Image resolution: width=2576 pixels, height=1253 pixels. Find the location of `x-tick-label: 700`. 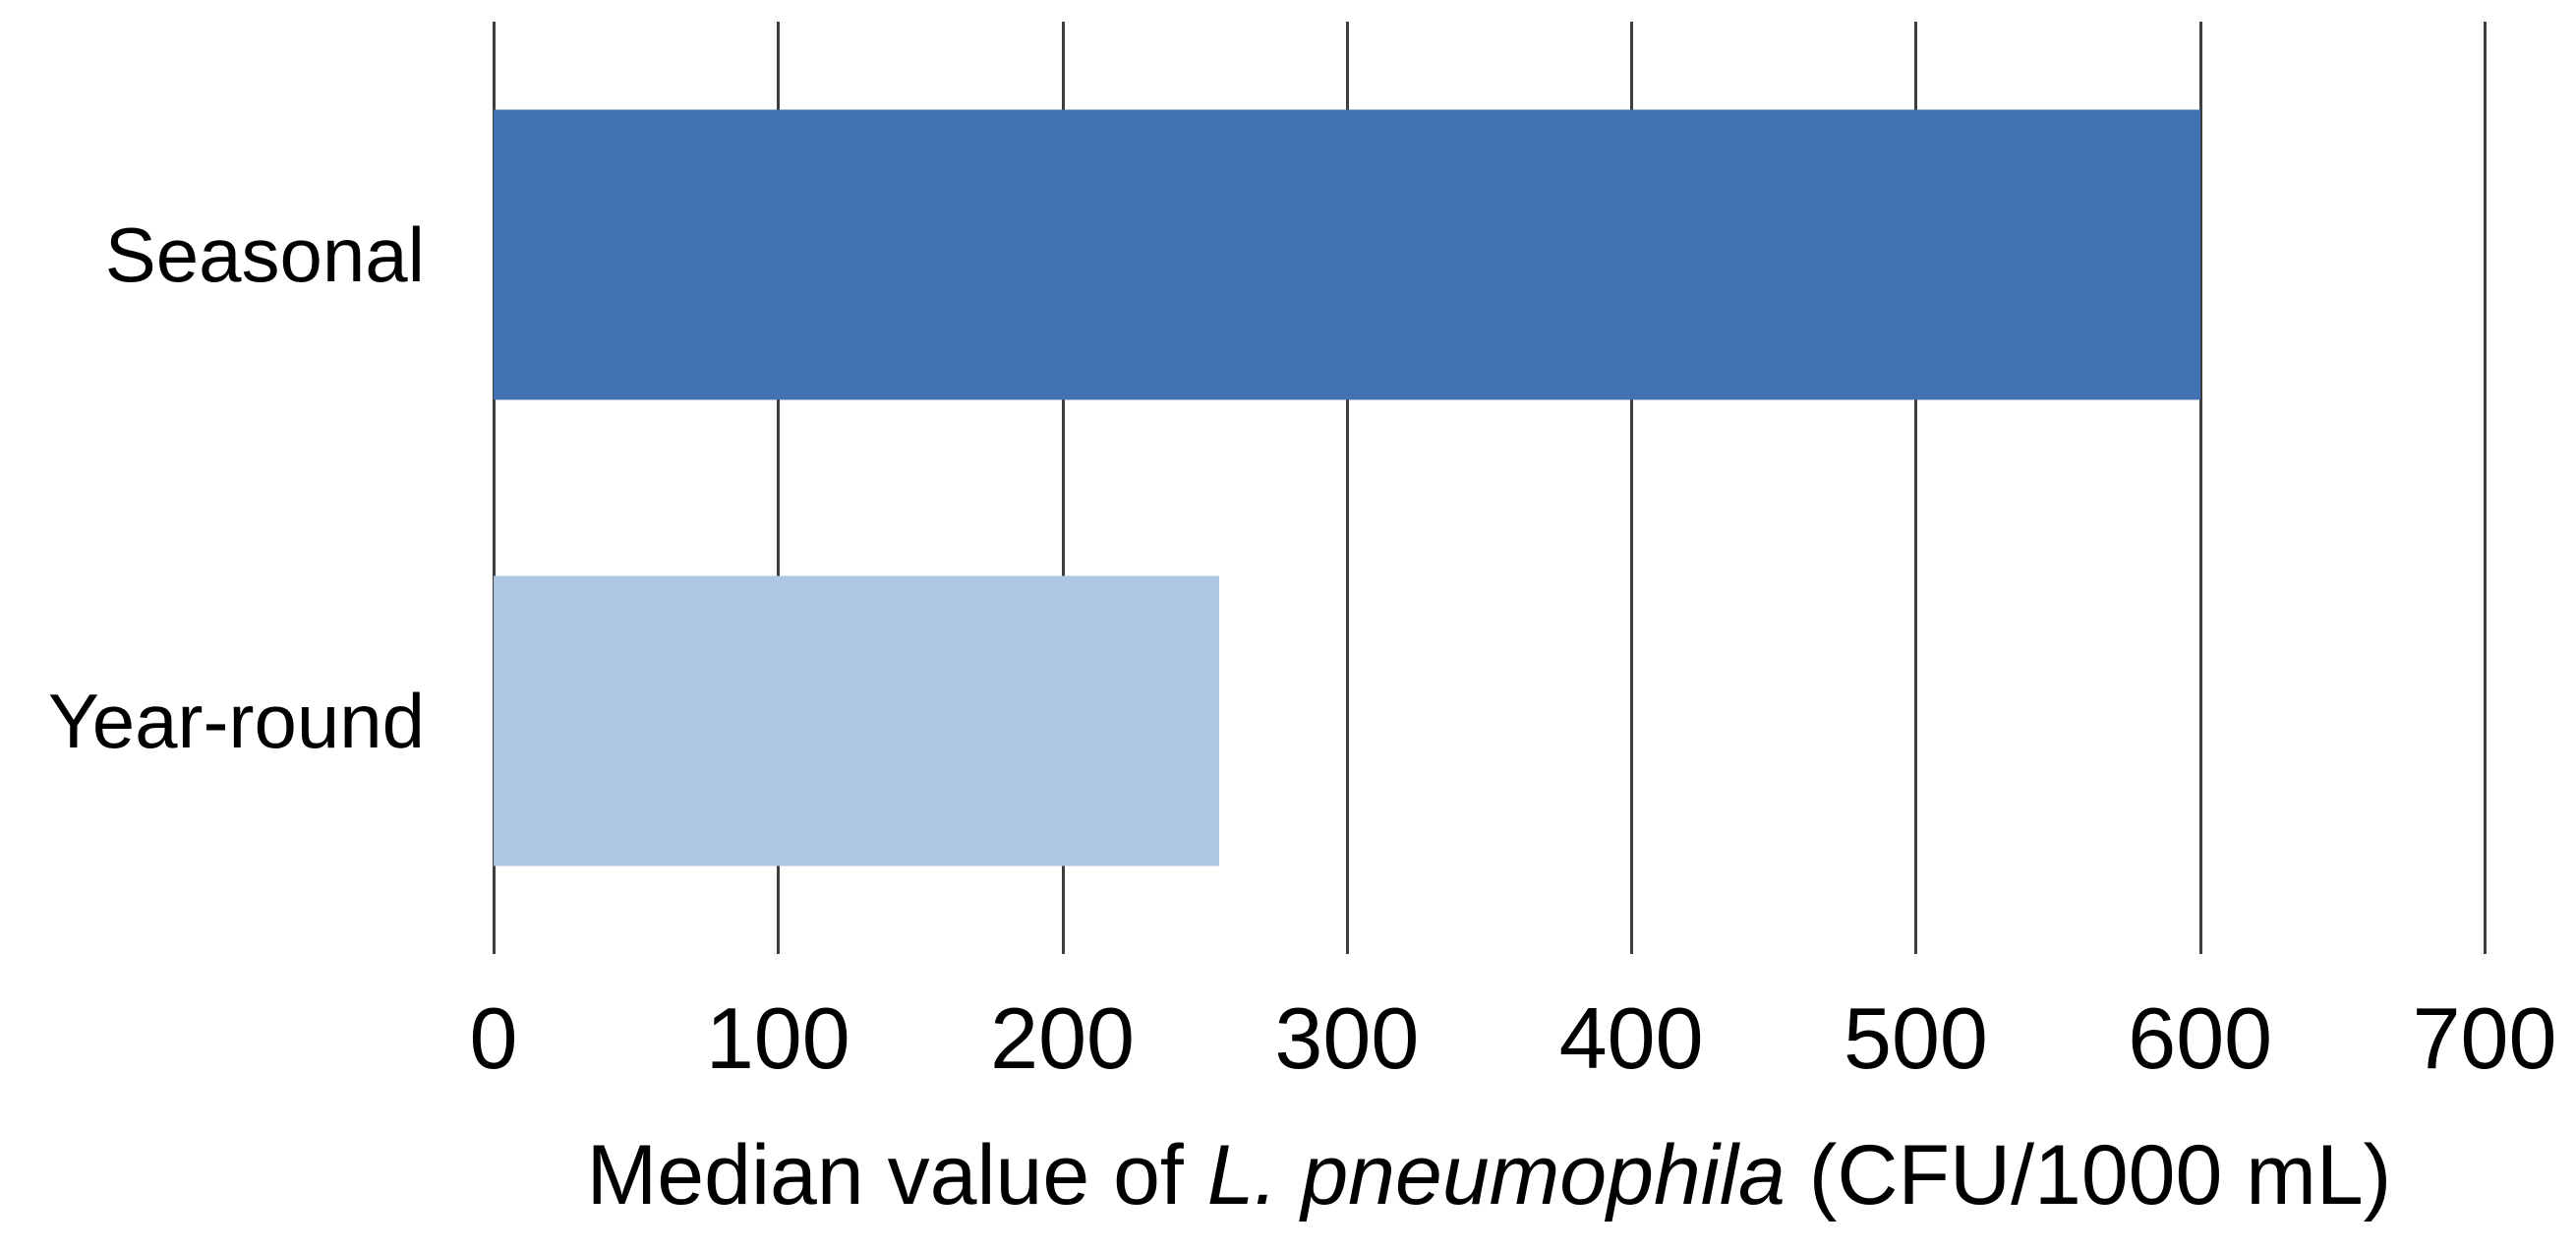

x-tick-label: 700 is located at coordinates (2484, 1038).